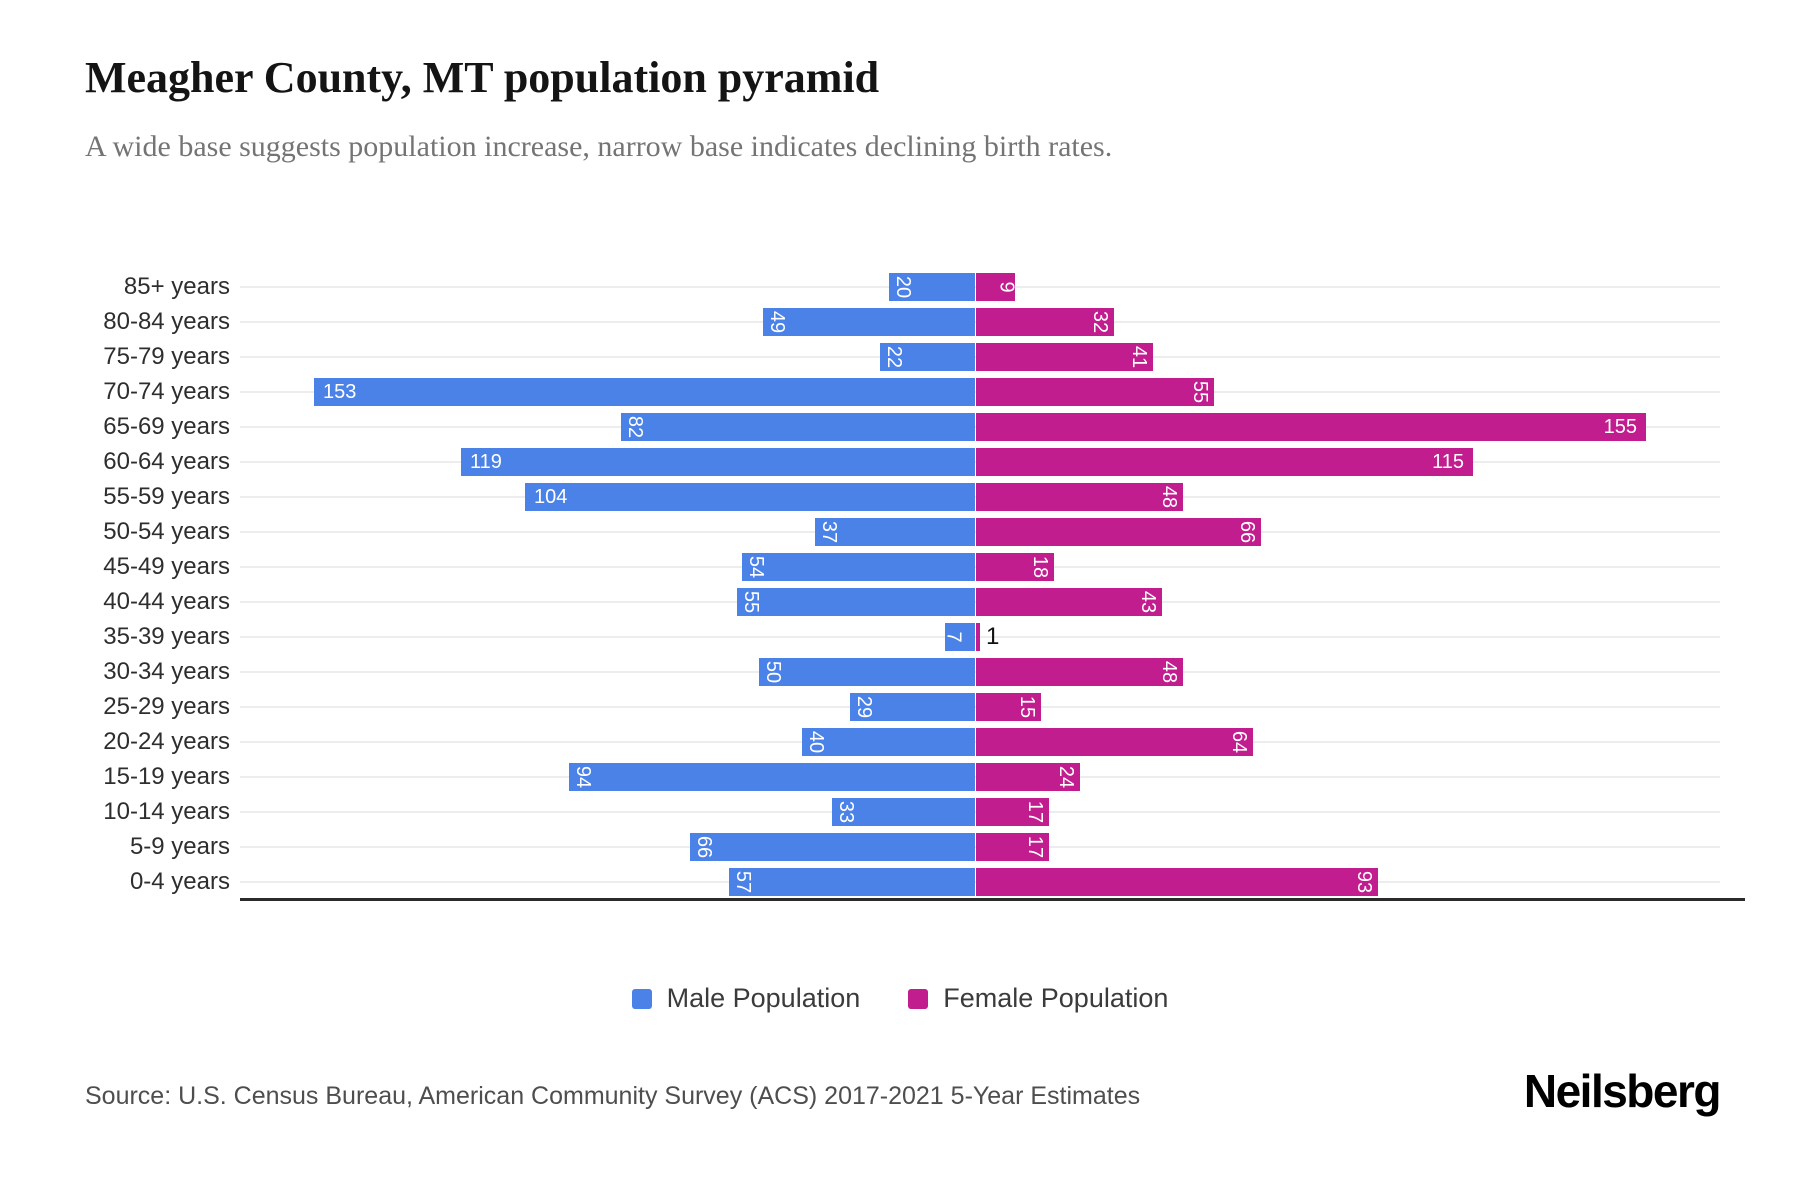 The width and height of the screenshot is (1800, 1200). Describe the element at coordinates (888, 742) in the screenshot. I see `male-bar: 40` at that location.